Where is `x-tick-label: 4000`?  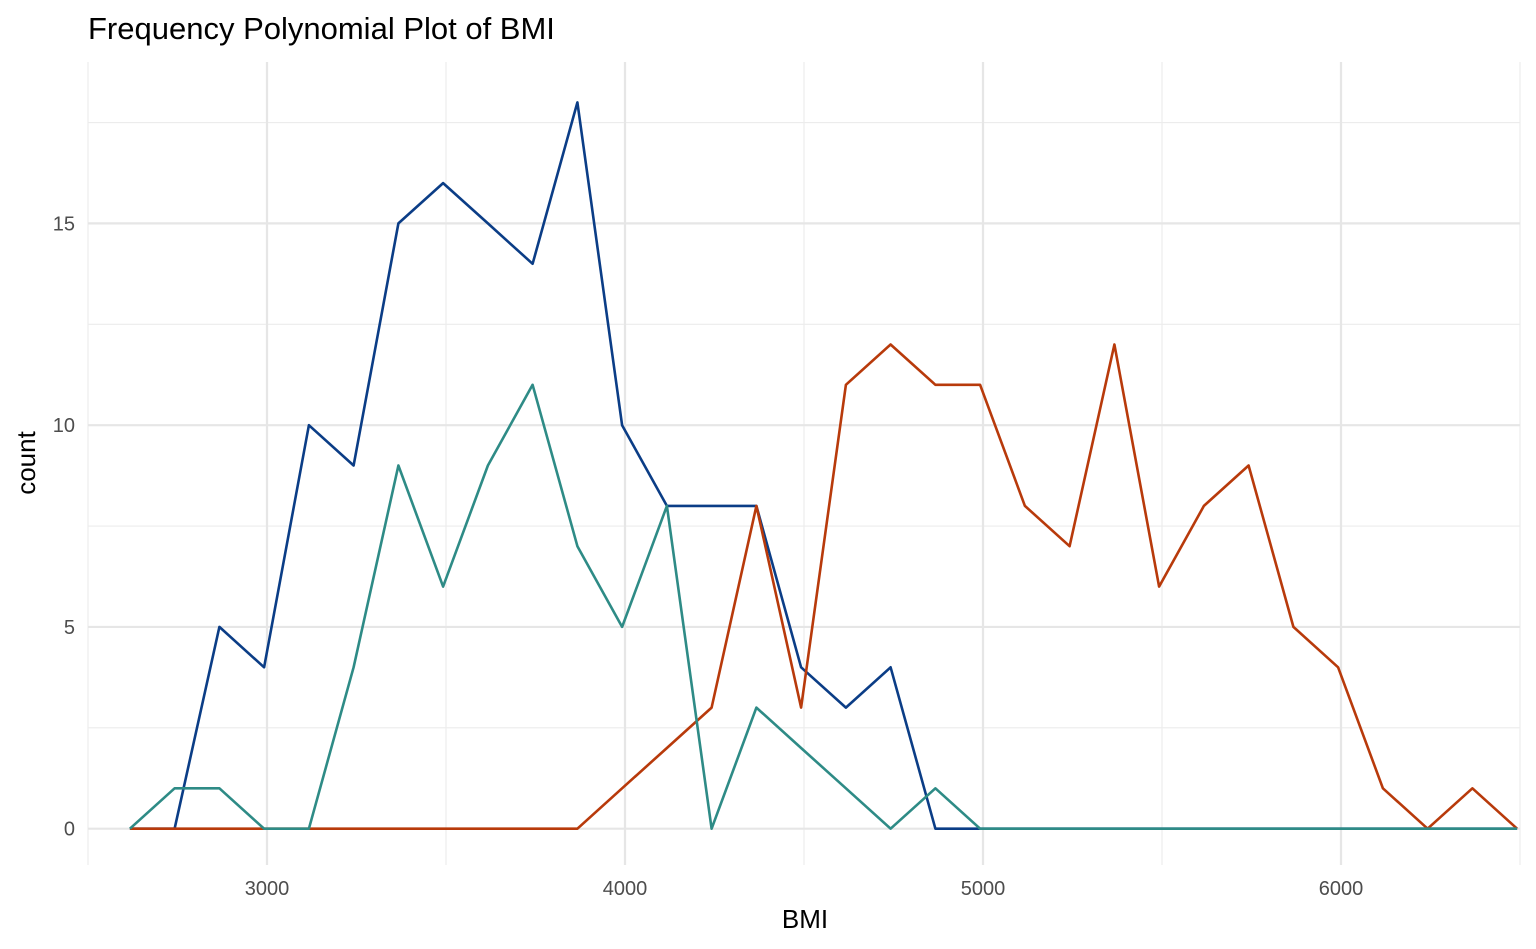 x-tick-label: 4000 is located at coordinates (625, 889).